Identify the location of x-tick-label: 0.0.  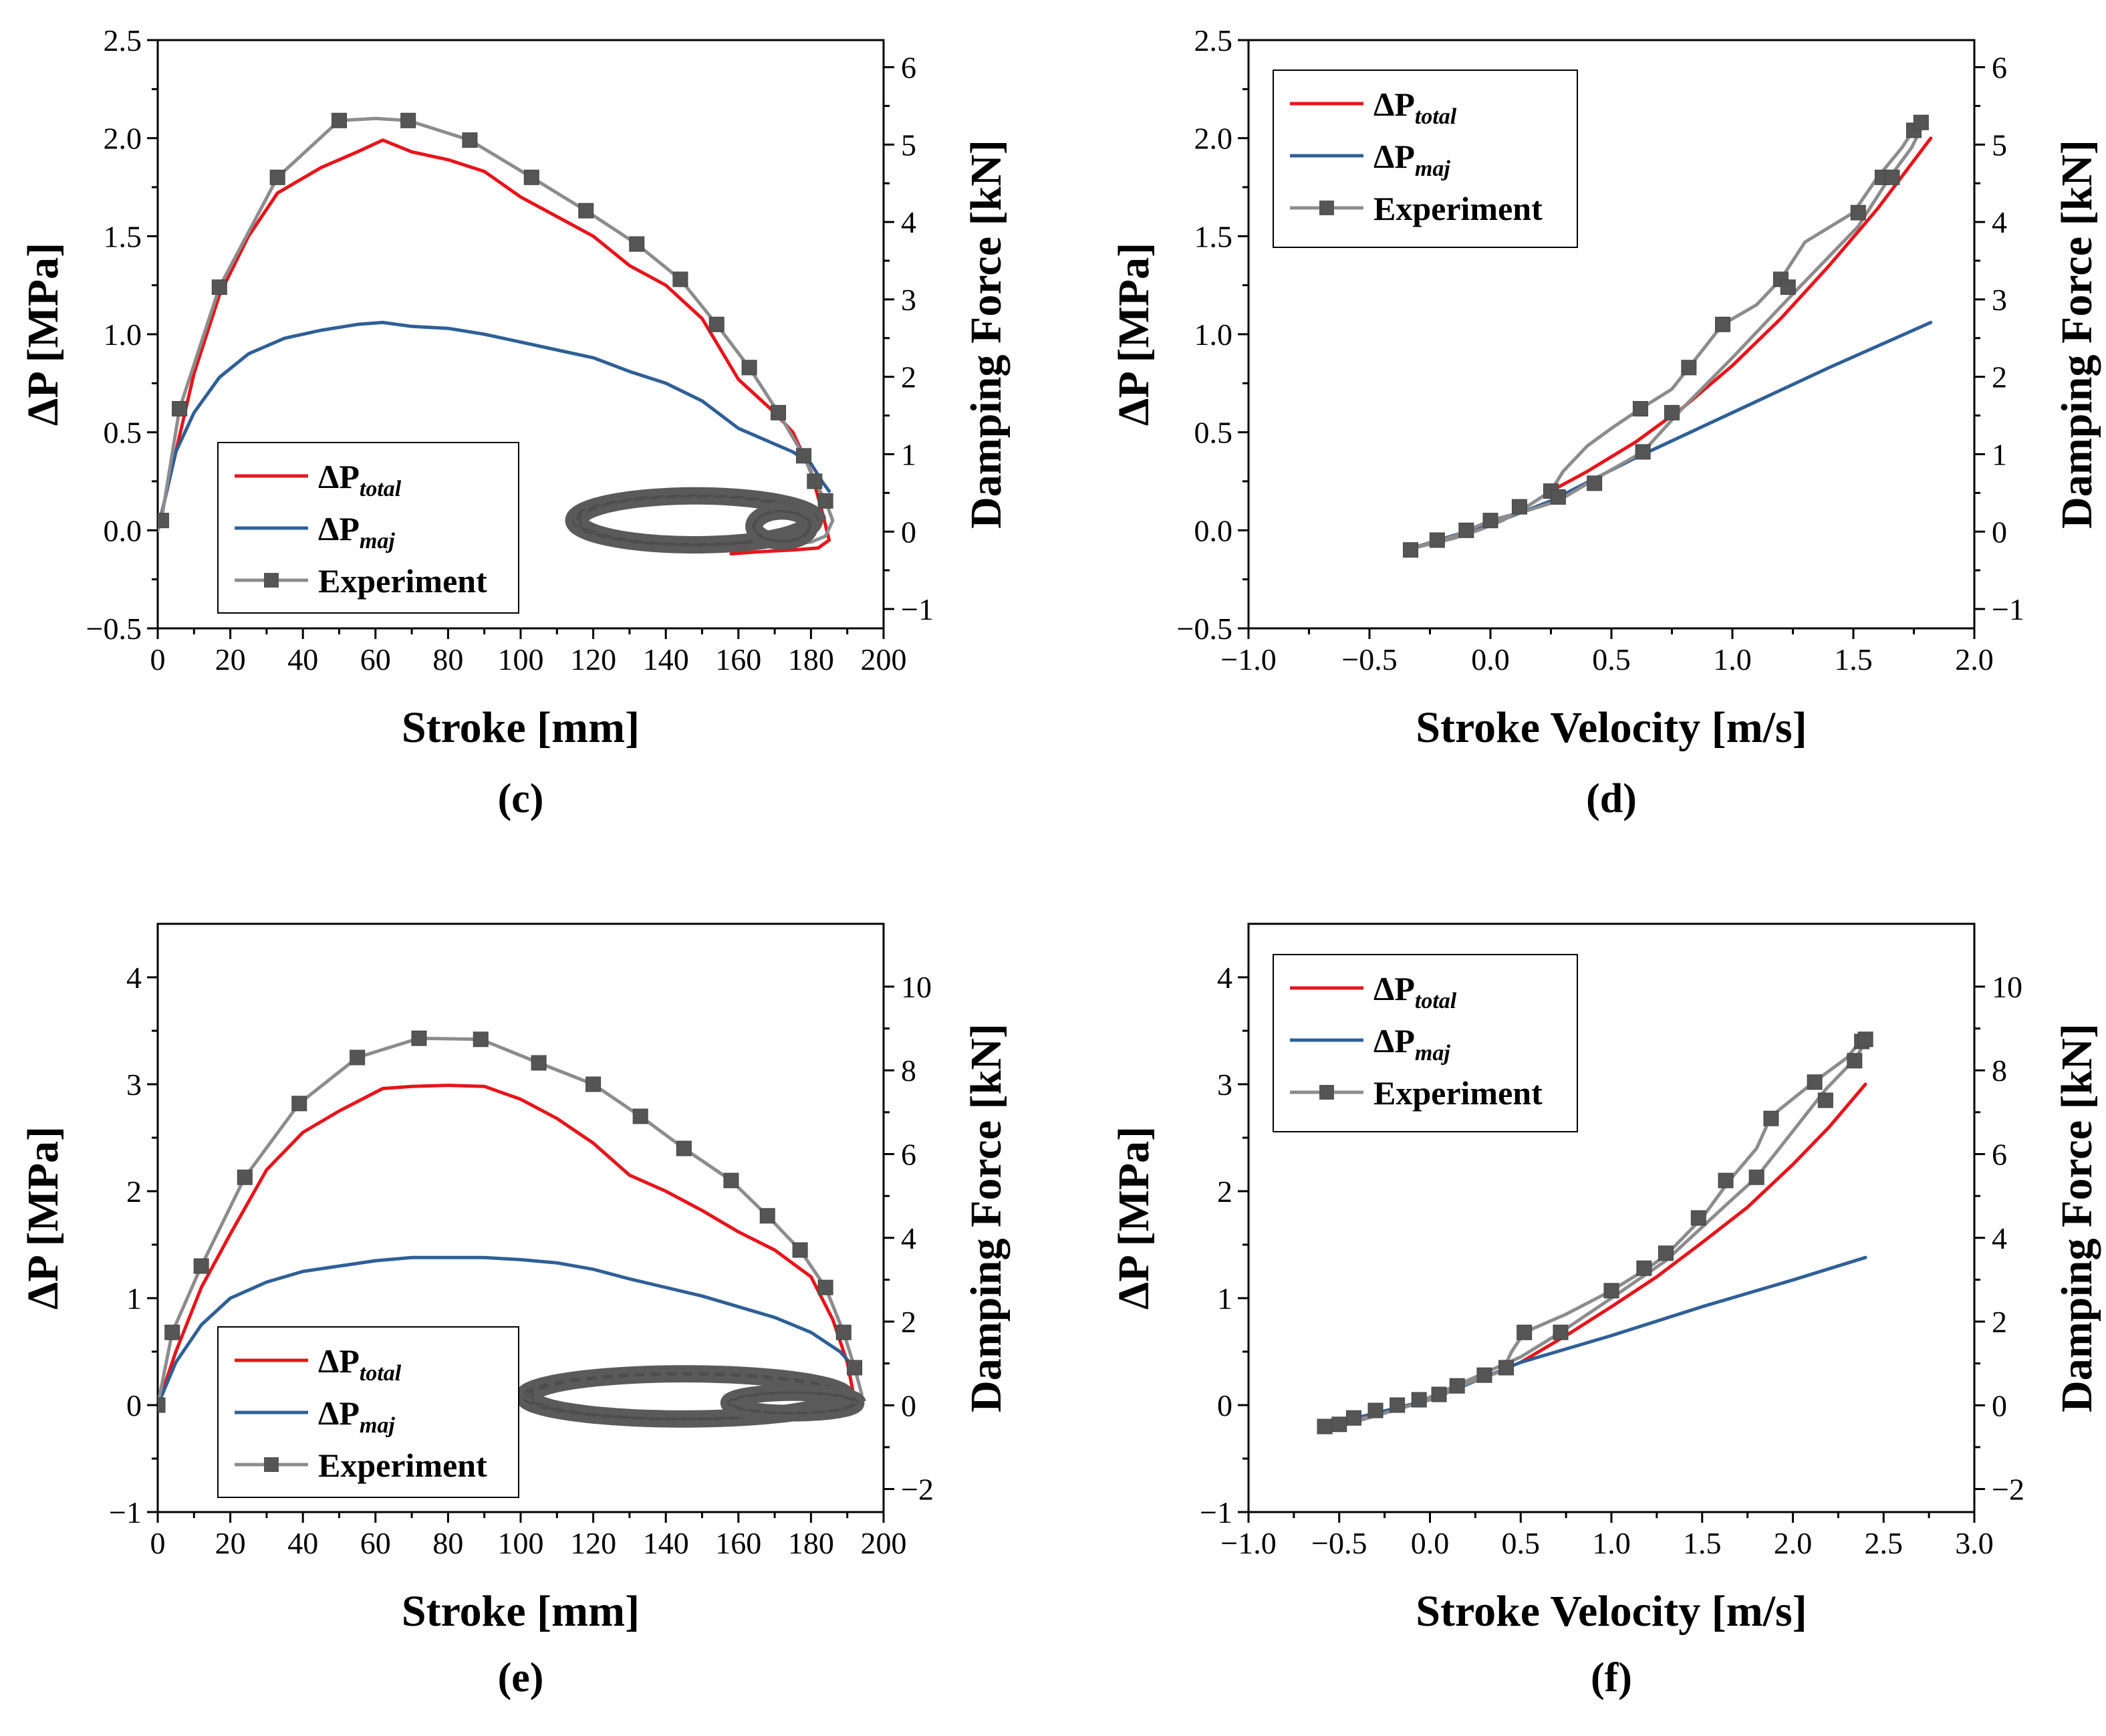
(1490, 659).